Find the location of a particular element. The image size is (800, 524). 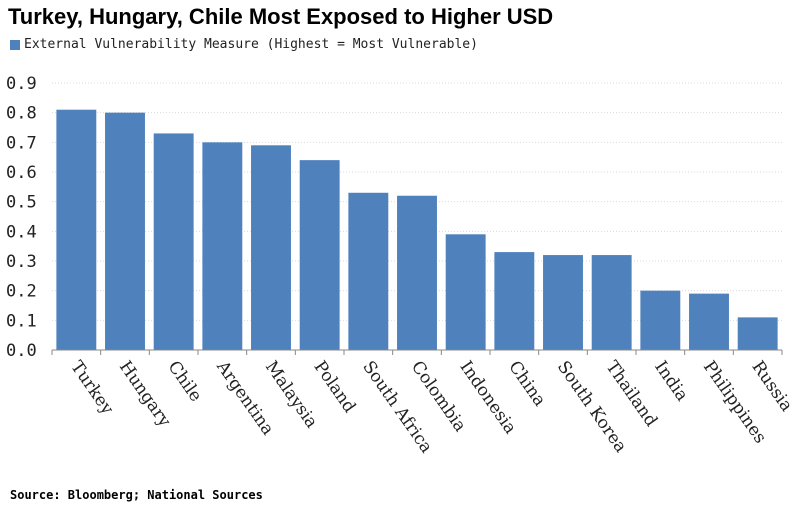

y-tick-label: 0.6 is located at coordinates (21, 173).